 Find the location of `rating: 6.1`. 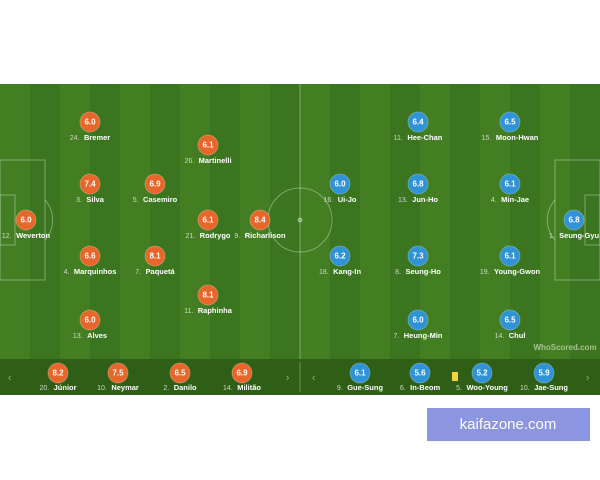

rating: 6.1 is located at coordinates (208, 220).